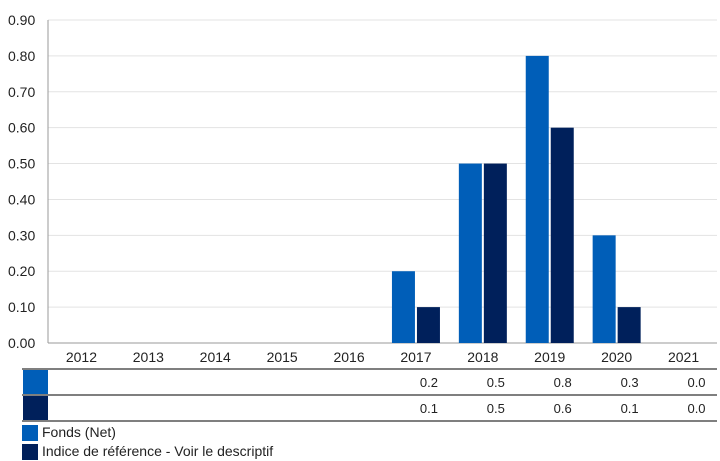  What do you see at coordinates (158, 451) in the screenshot?
I see `legend-label-indice: Indice de référence - Voir le descriptif` at bounding box center [158, 451].